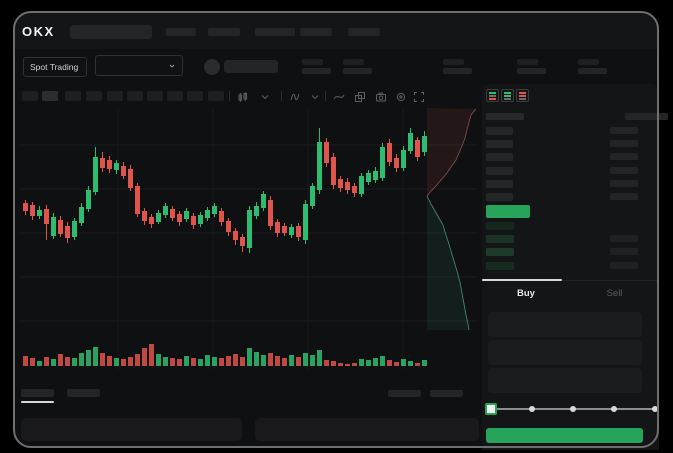 Image resolution: width=673 pixels, height=453 pixels. I want to click on book-bids-icon, so click(507, 95).